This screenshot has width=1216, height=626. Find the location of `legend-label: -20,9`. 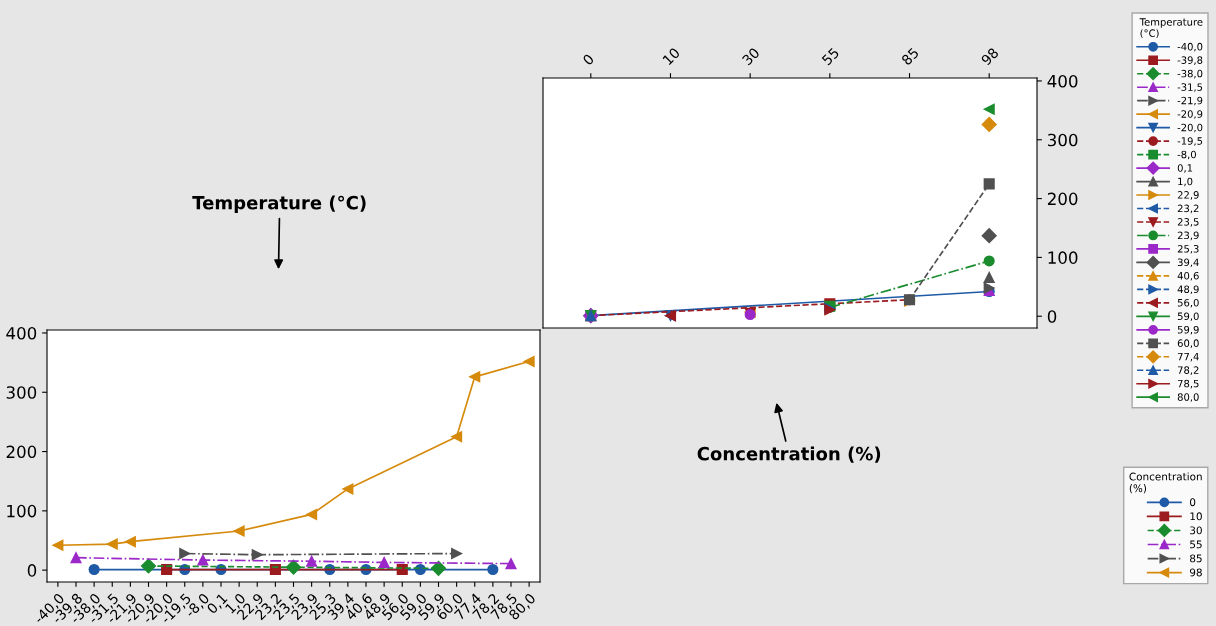

legend-label: -20,9 is located at coordinates (1190, 114).